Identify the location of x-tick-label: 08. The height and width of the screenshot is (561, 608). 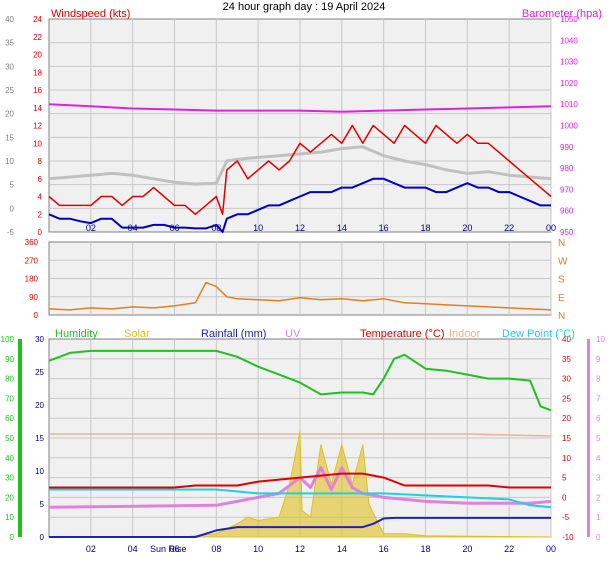
(216, 549).